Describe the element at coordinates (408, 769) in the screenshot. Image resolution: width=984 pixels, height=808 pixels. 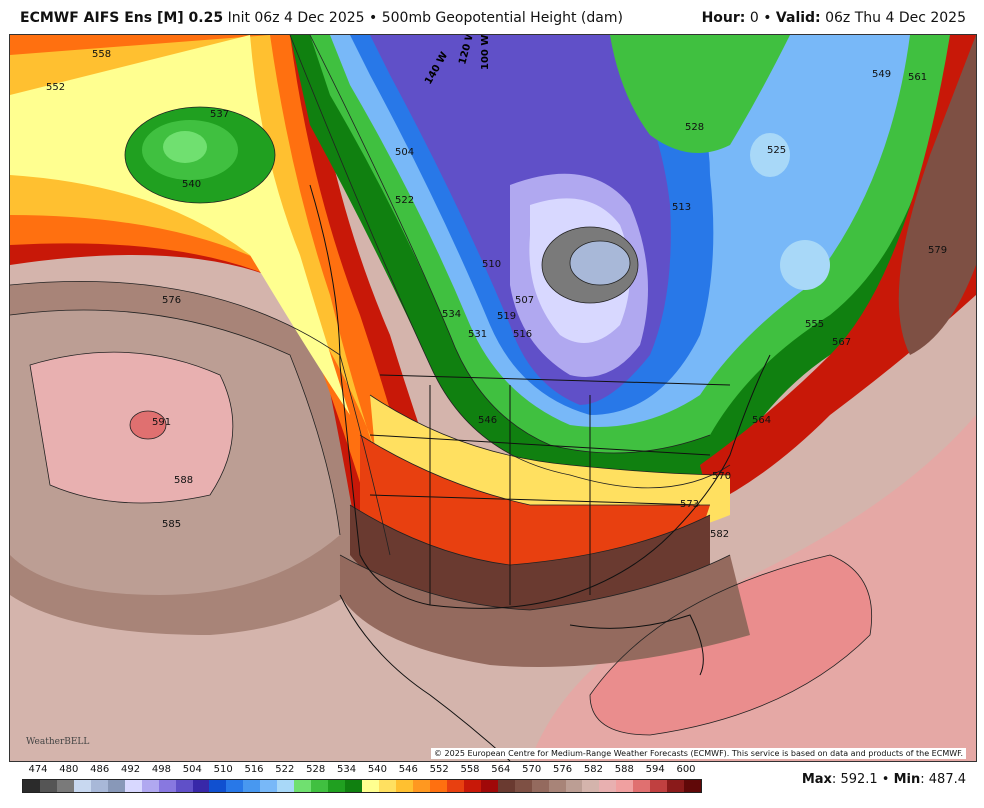
I see `scale-label: 546` at that location.